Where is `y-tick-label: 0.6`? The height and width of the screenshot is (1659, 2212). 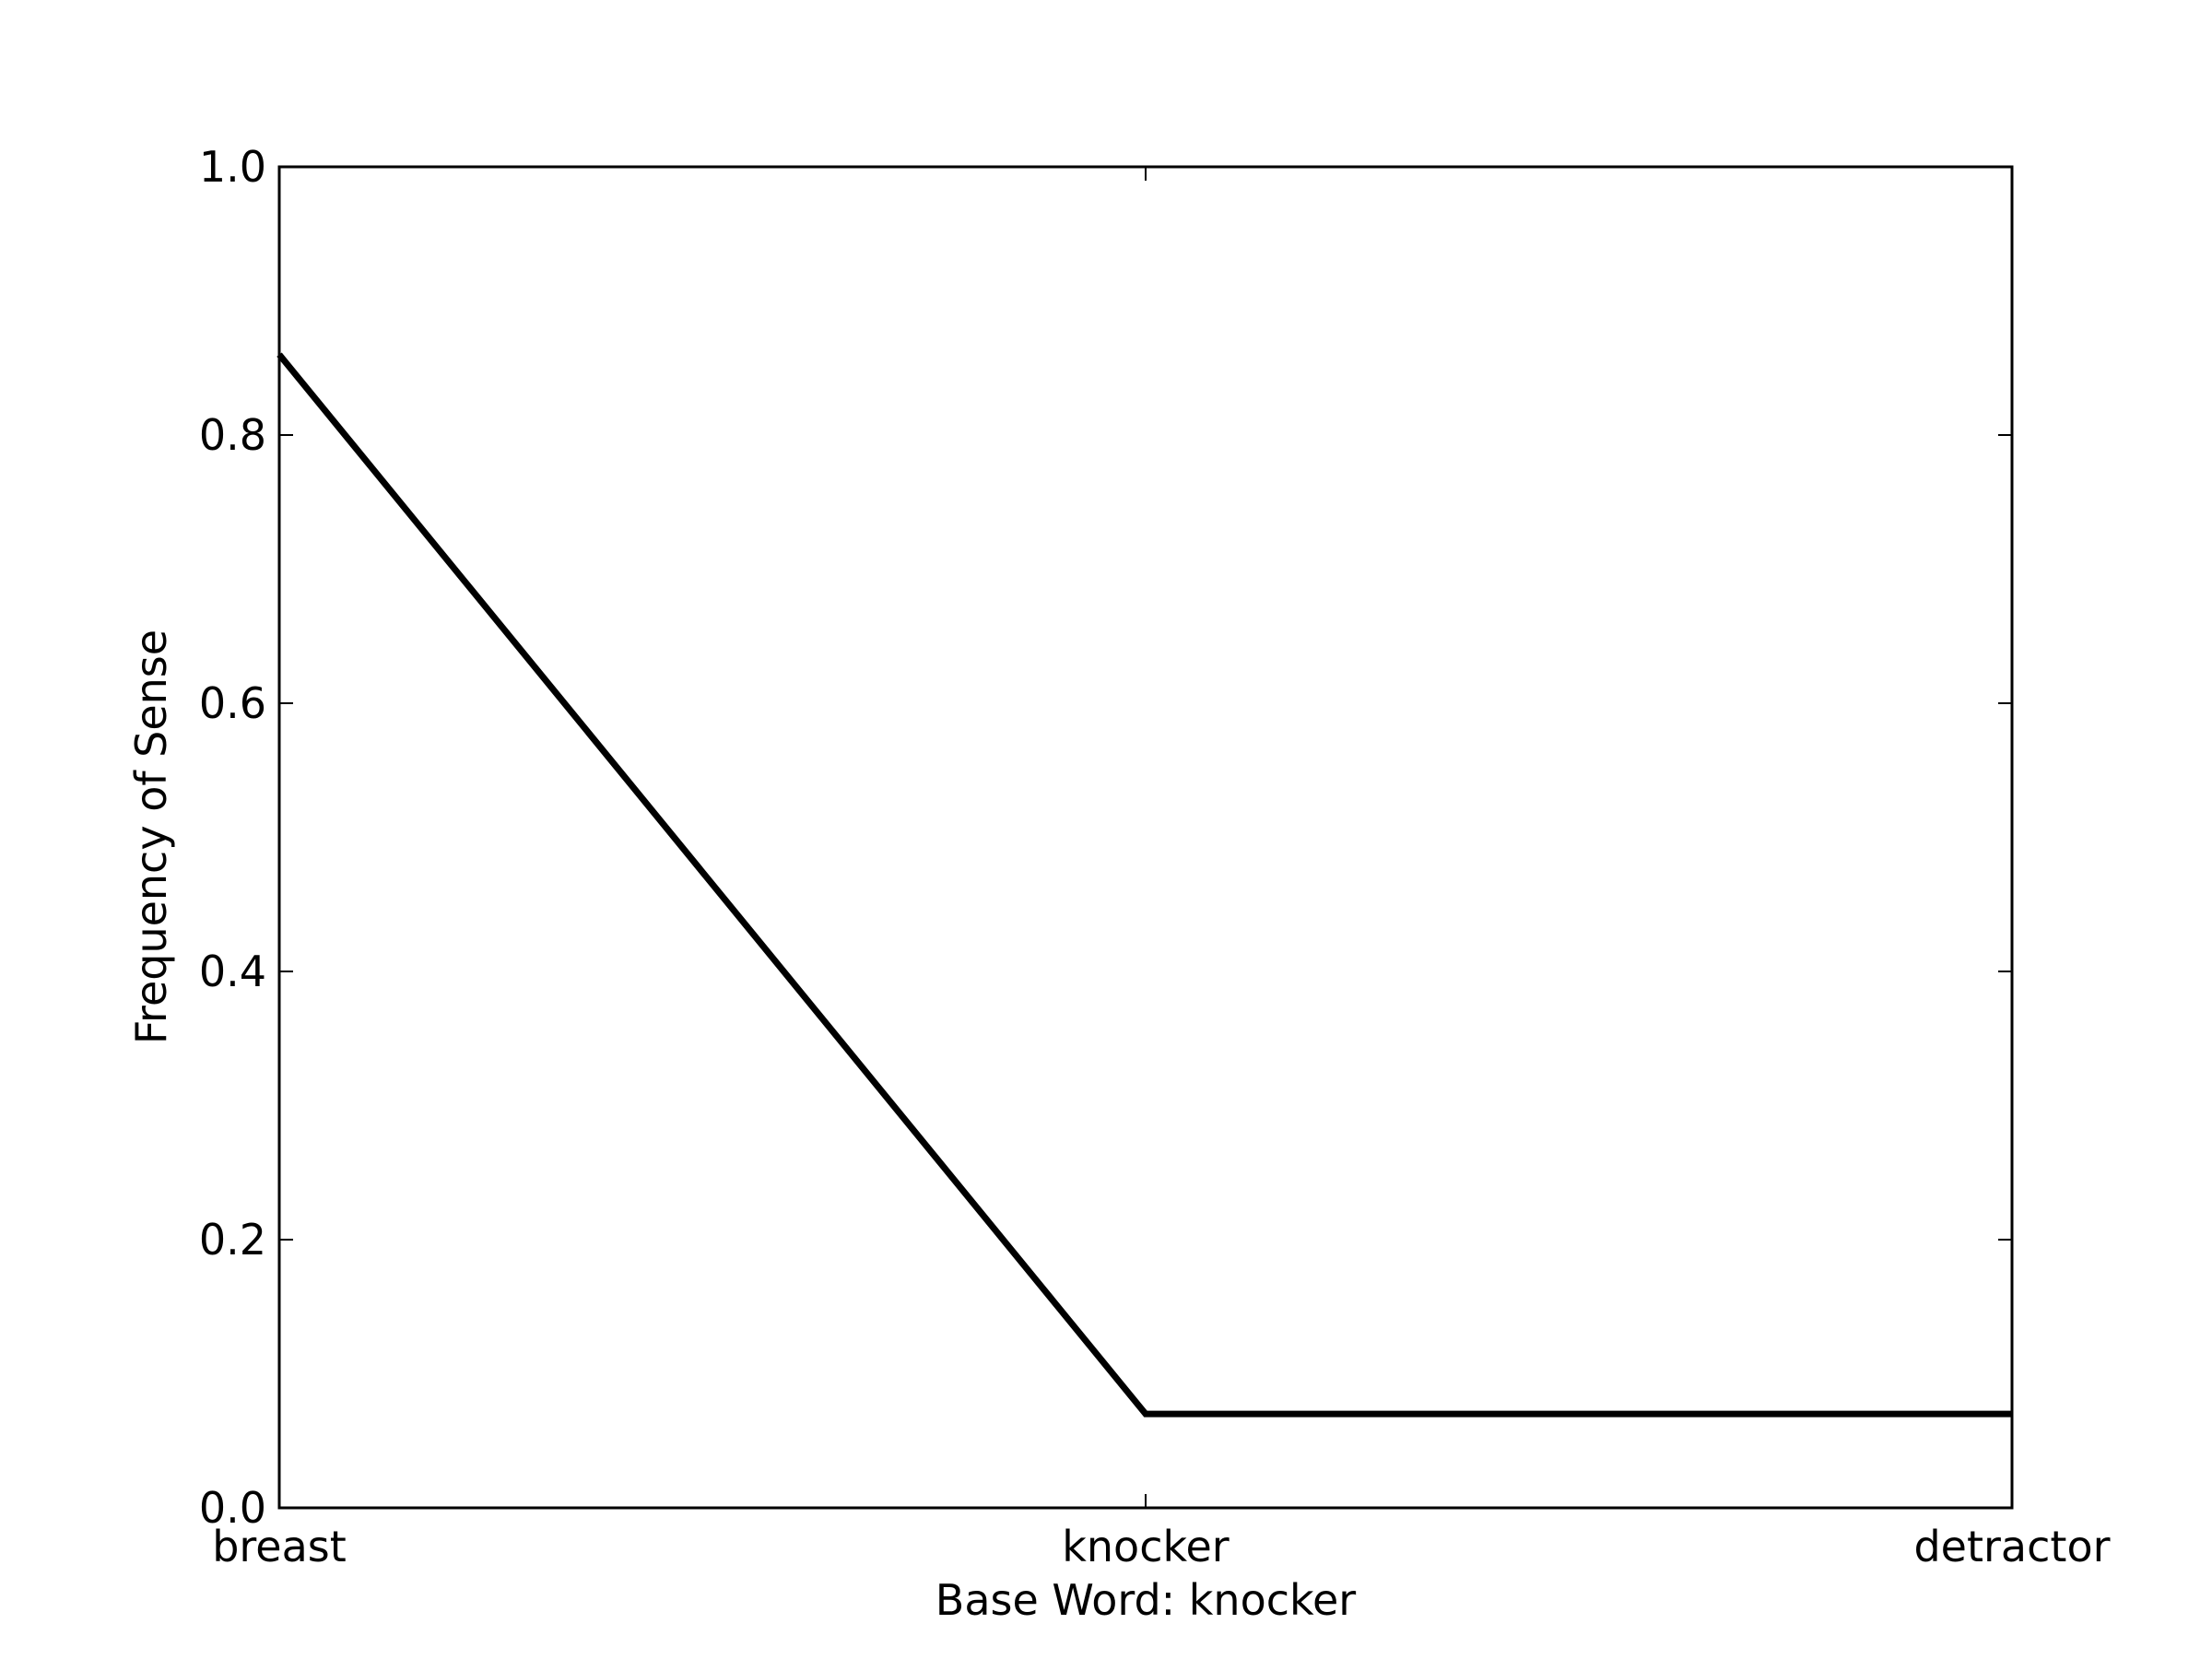 y-tick-label: 0.6 is located at coordinates (232, 703).